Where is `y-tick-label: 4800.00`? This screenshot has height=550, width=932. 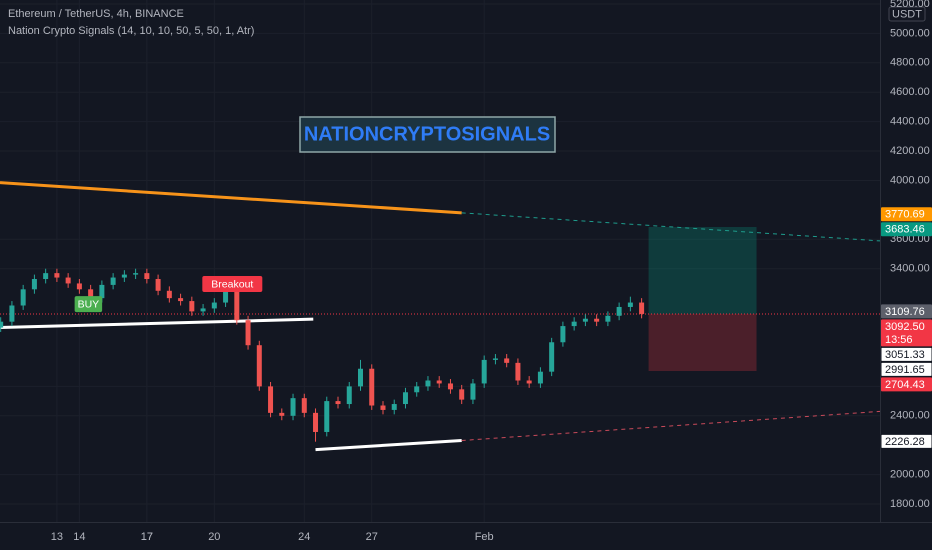
y-tick-label: 4800.00 is located at coordinates (910, 63).